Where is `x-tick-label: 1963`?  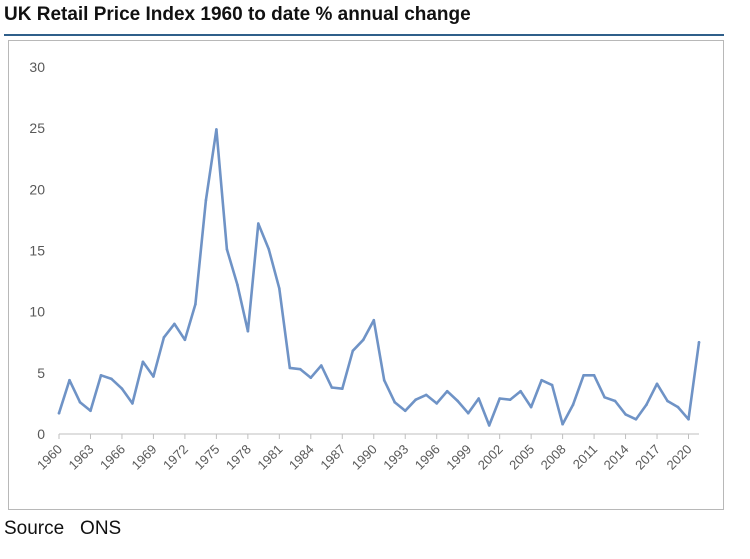 x-tick-label: 1963 is located at coordinates (81, 457).